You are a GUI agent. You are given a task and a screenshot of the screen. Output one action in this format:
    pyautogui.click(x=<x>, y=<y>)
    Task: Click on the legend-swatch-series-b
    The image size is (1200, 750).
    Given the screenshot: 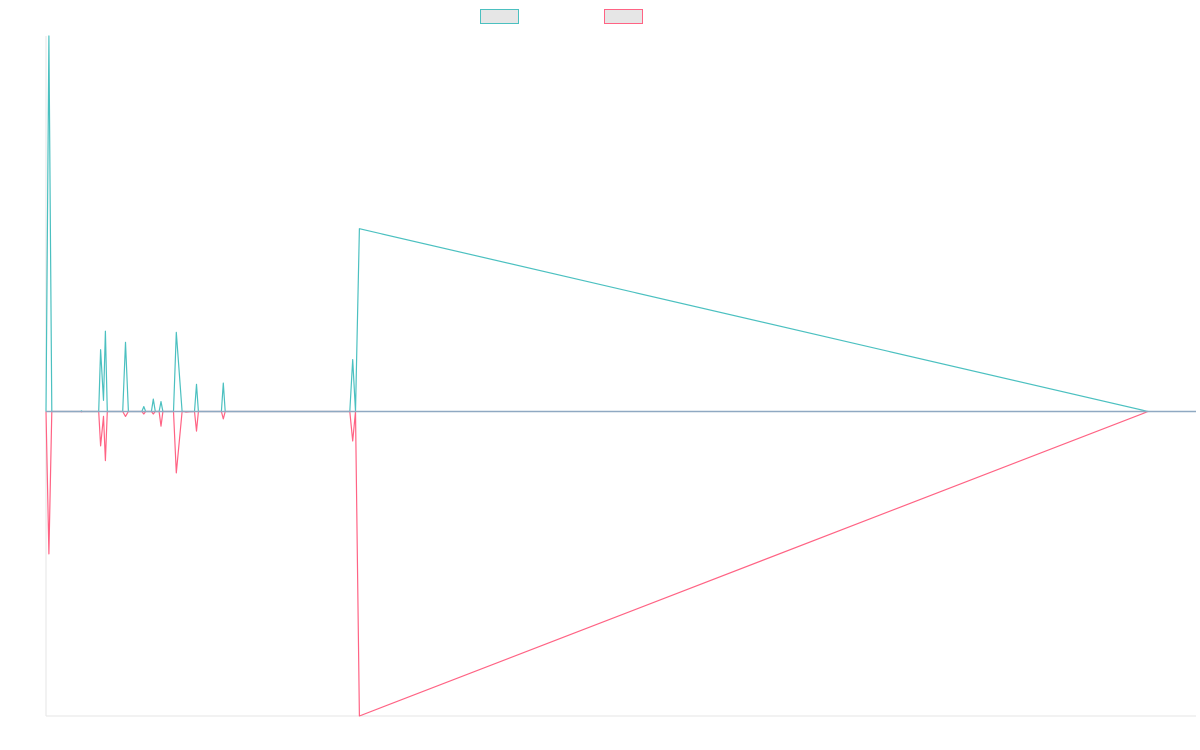 What is the action you would take?
    pyautogui.click(x=623, y=16)
    